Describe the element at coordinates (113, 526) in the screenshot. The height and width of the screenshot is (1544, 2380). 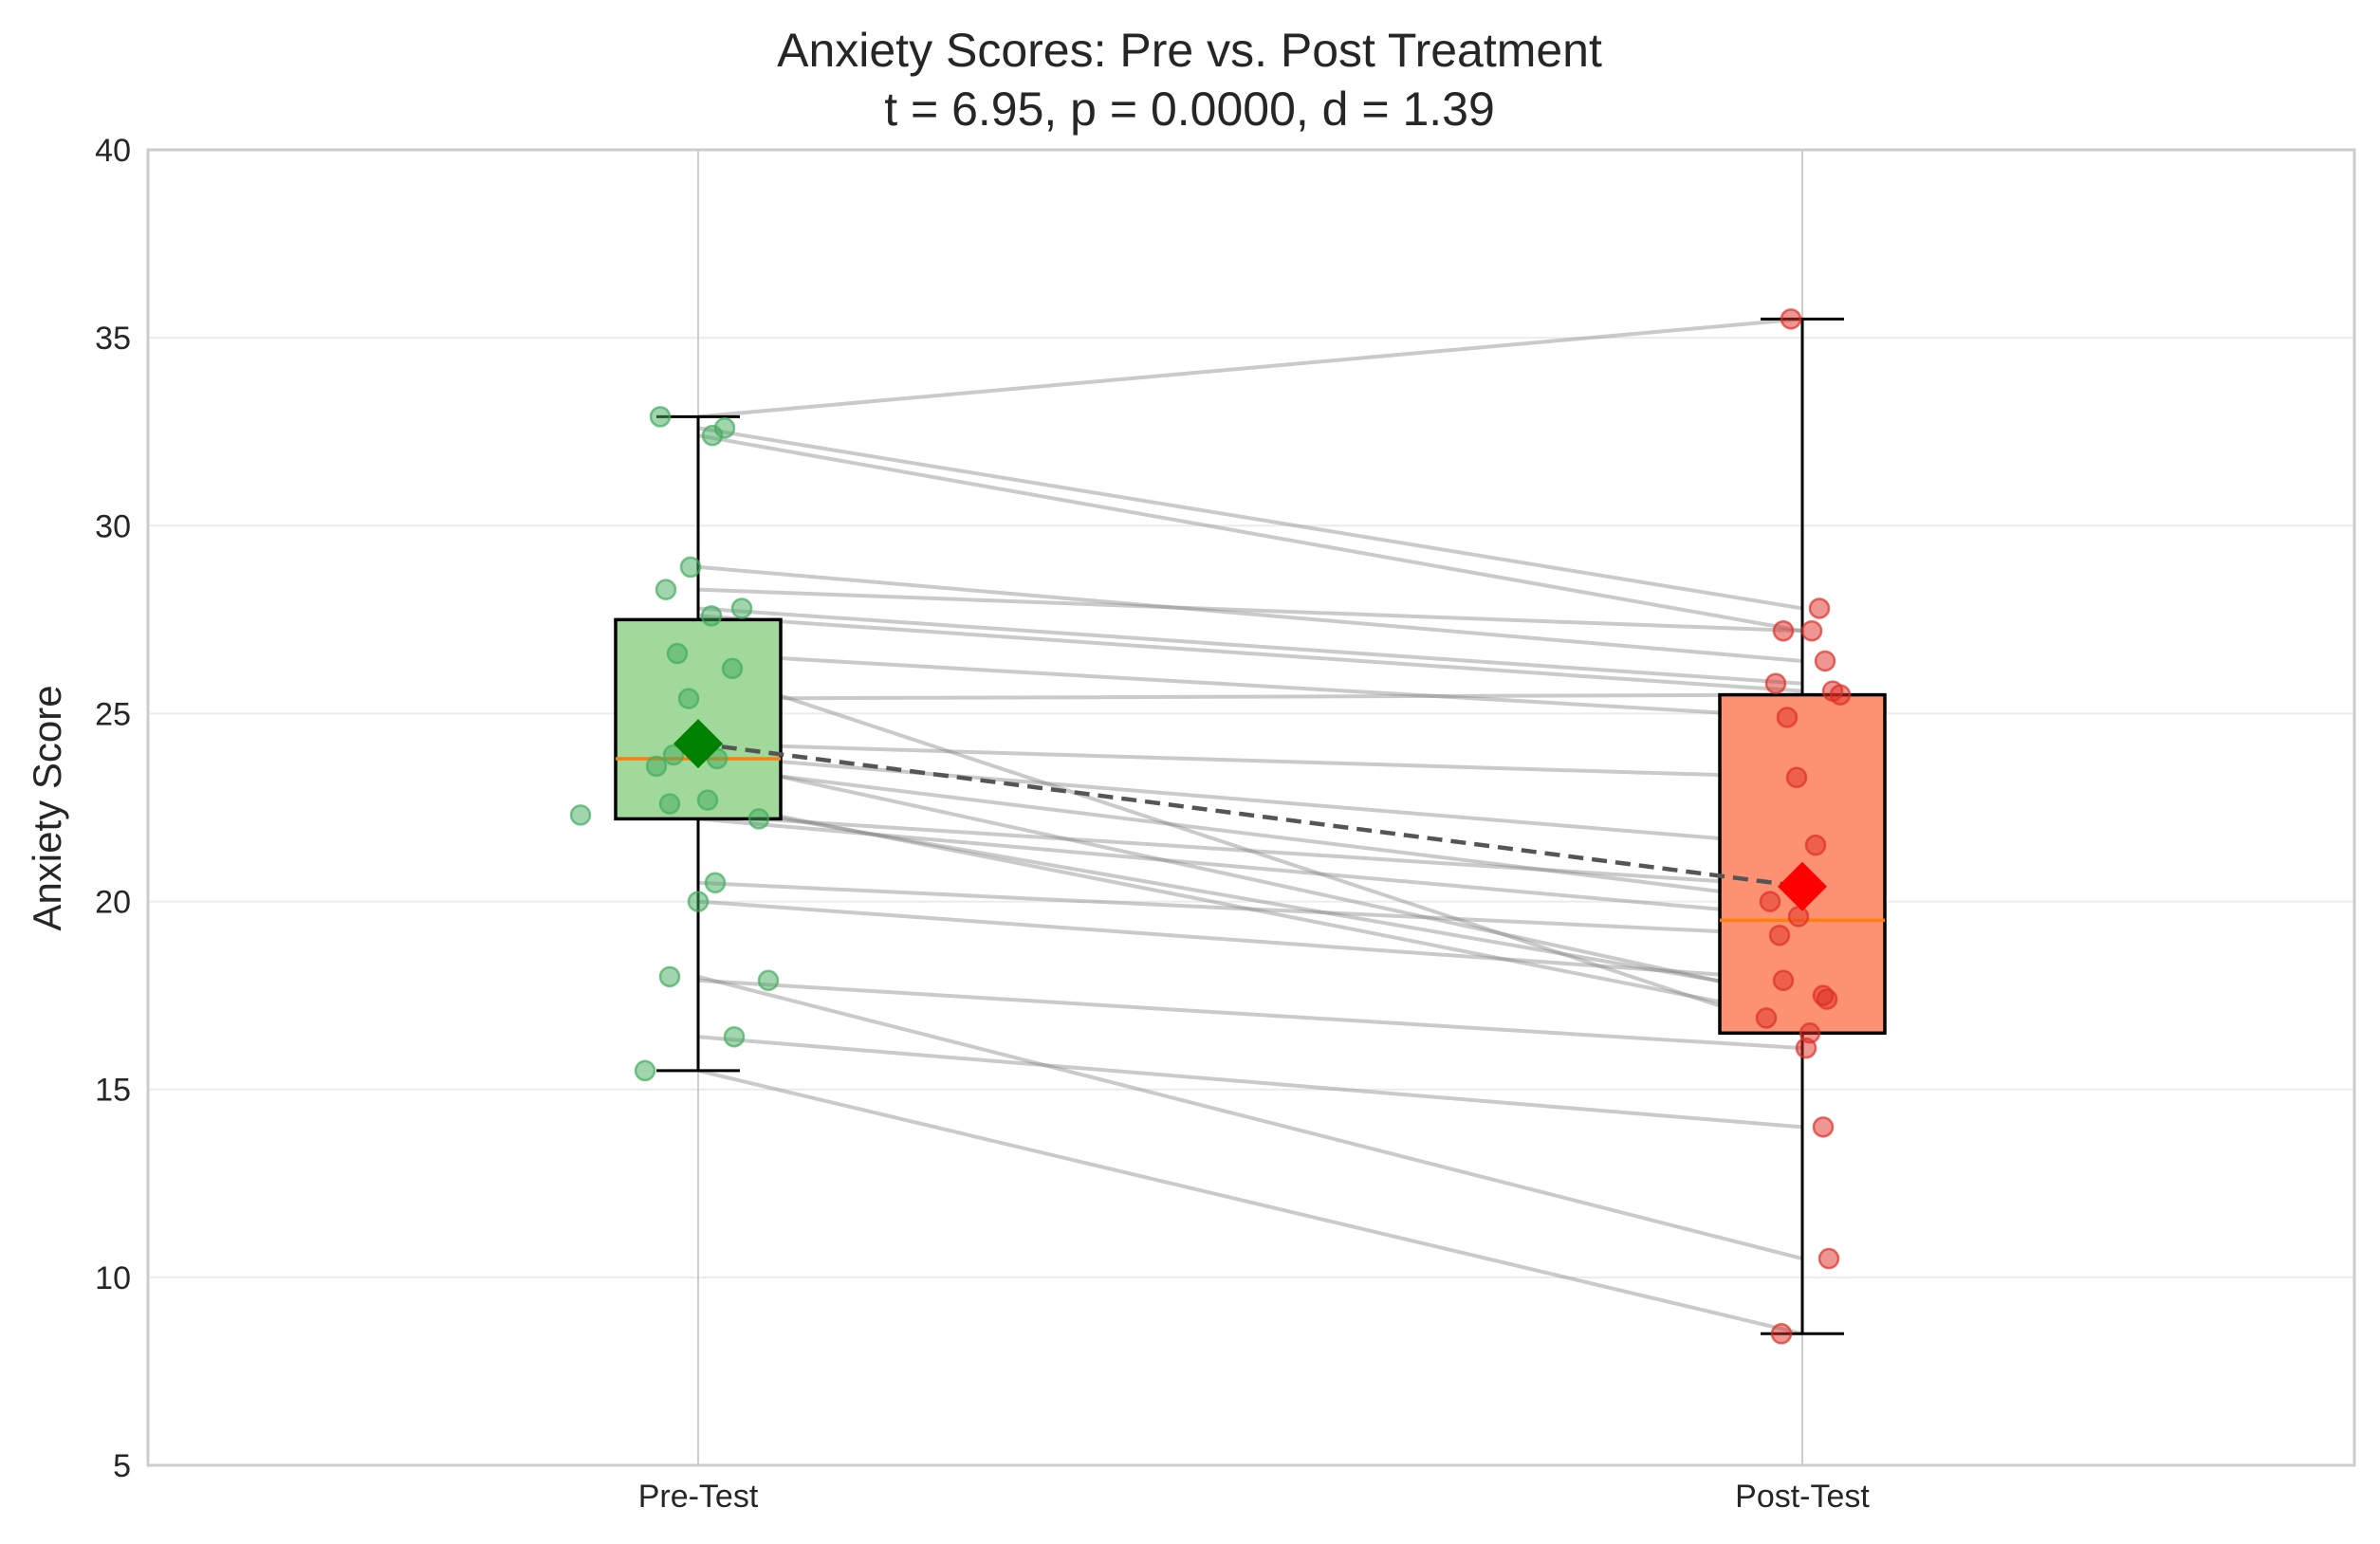
I see `y-tick-label: 30` at that location.